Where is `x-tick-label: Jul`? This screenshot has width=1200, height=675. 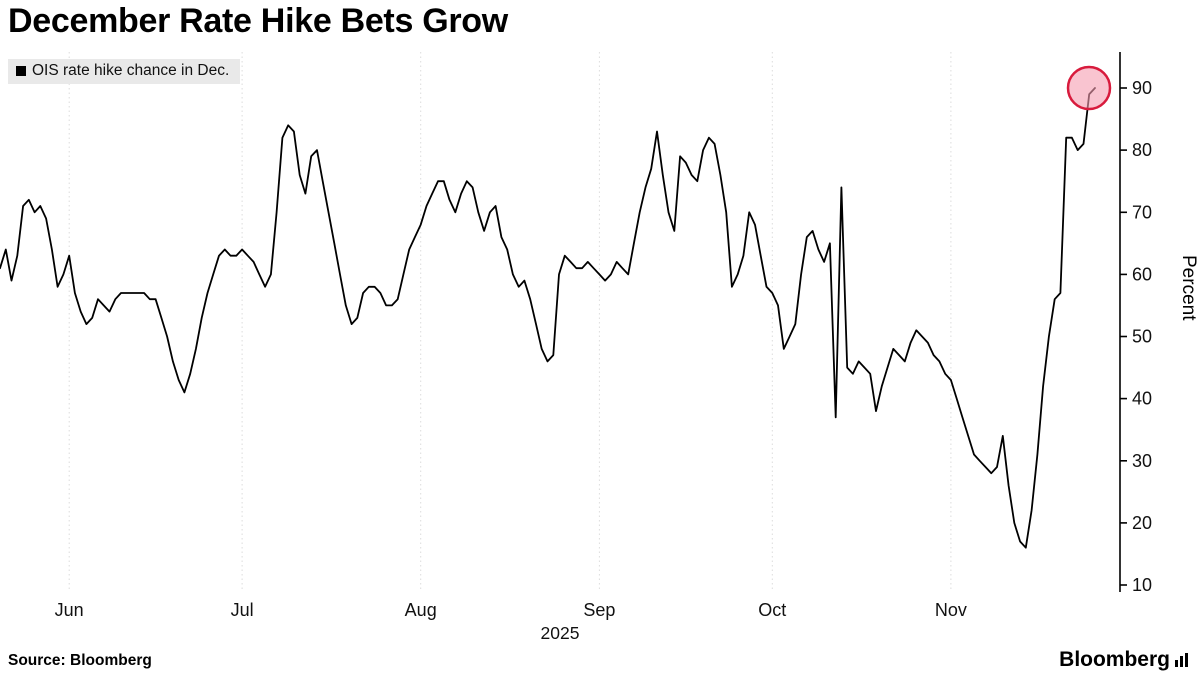 x-tick-label: Jul is located at coordinates (242, 610).